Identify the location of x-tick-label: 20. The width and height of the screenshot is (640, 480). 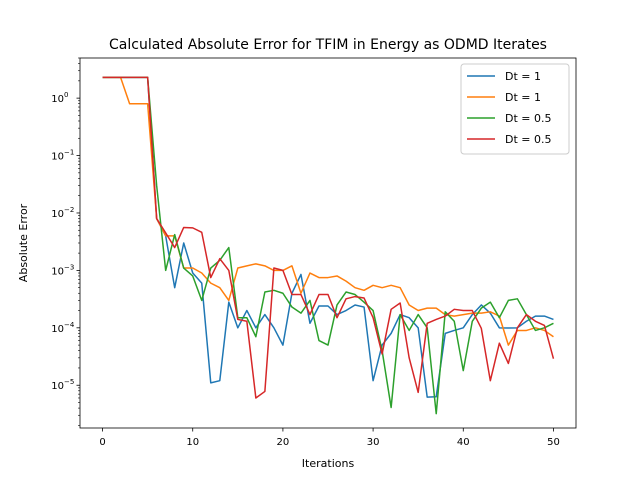
(283, 442).